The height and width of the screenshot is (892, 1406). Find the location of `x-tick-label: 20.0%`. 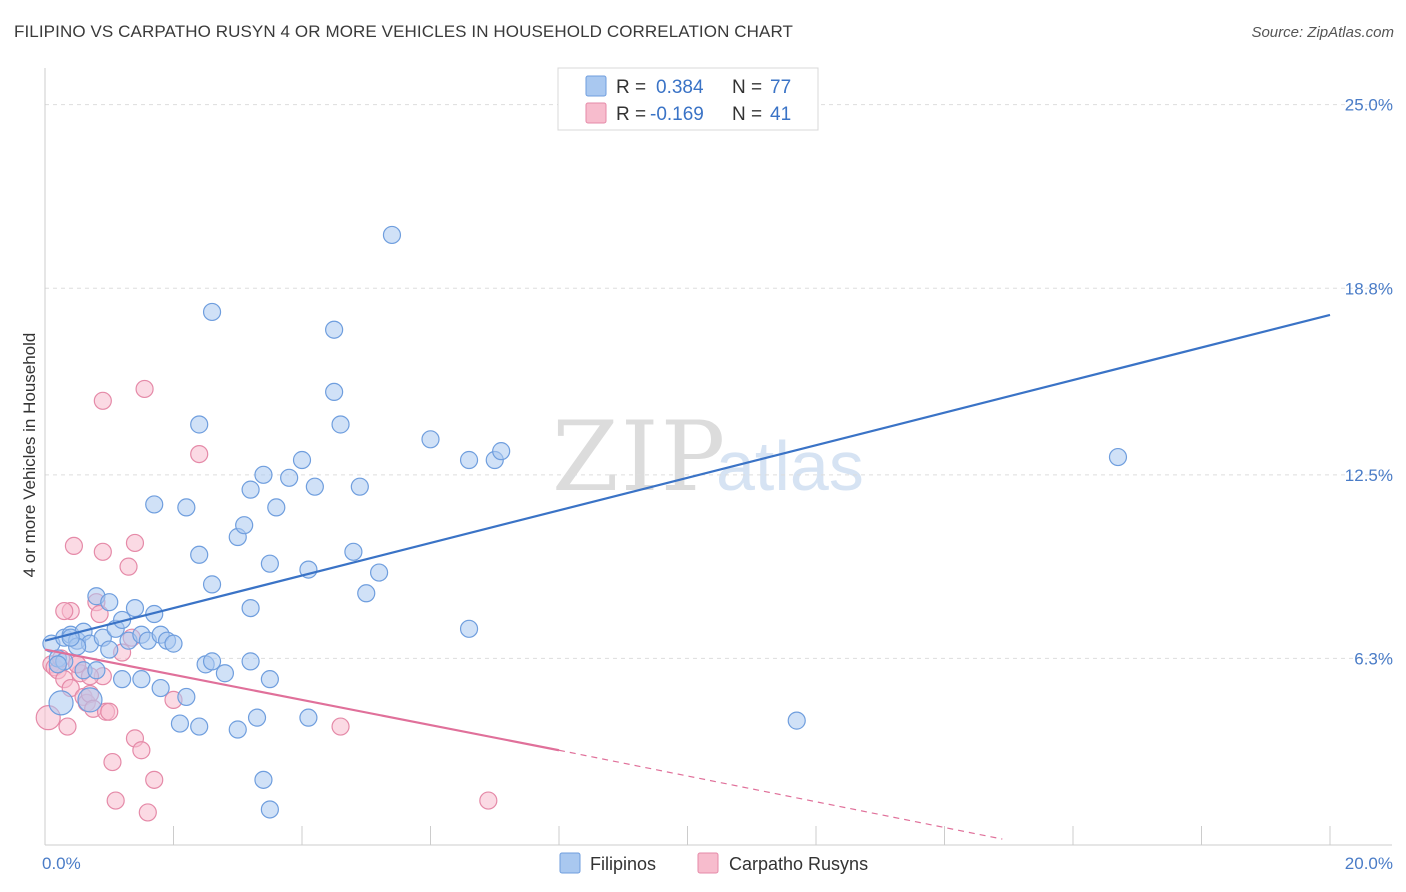

x-tick-label: 20.0% is located at coordinates (1369, 863).